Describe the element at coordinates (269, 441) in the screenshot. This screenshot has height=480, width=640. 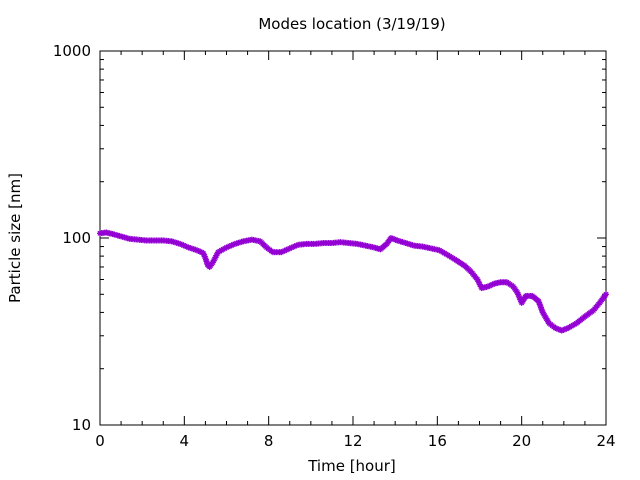
I see `x-tick-label: 8` at that location.